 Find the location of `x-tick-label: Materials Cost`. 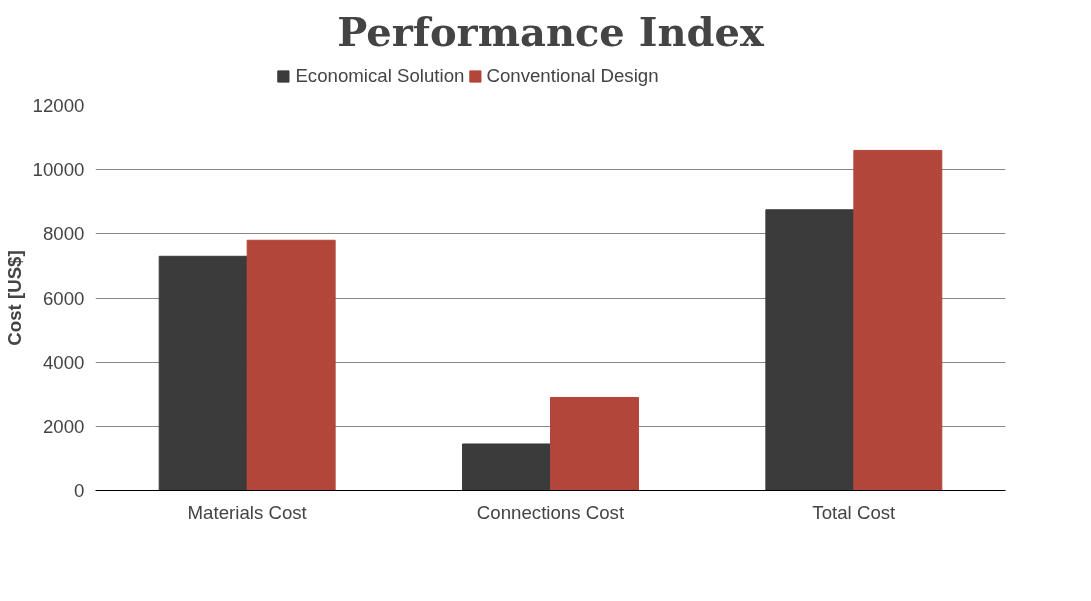

x-tick-label: Materials Cost is located at coordinates (247, 512).